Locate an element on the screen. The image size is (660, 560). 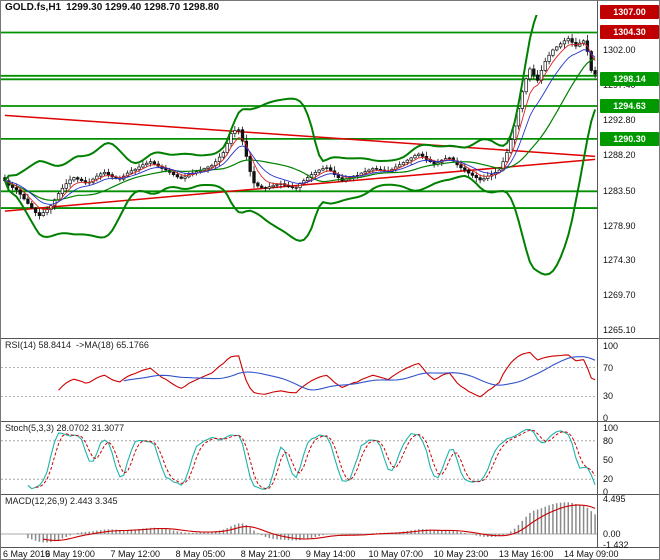
ohlc-readout: 1299.30 1299.40 1298.70 1298.80 is located at coordinates (143, 7).